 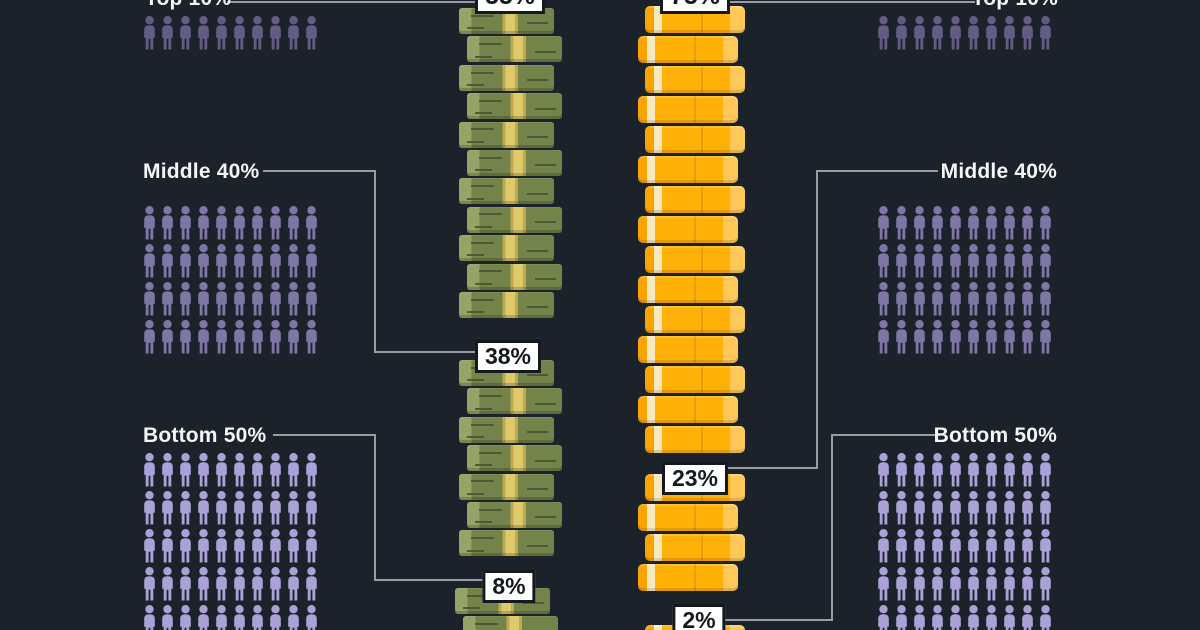 What do you see at coordinates (188, 5) in the screenshot?
I see `label-left-top-10: Top 10%` at bounding box center [188, 5].